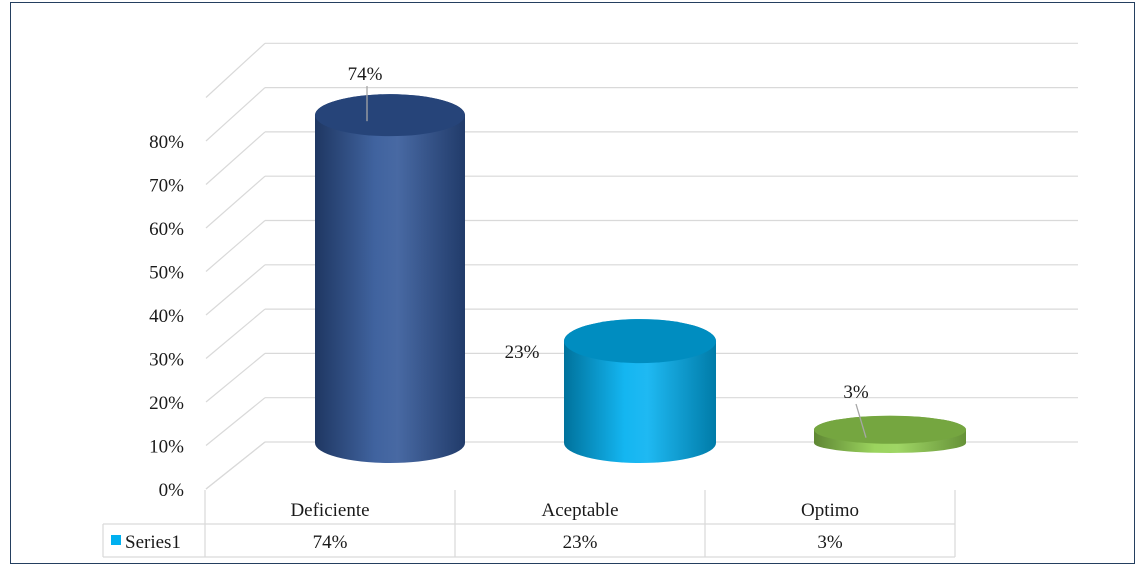 The width and height of the screenshot is (1142, 570). Describe the element at coordinates (166, 403) in the screenshot. I see `y-tick-label: 20%` at that location.